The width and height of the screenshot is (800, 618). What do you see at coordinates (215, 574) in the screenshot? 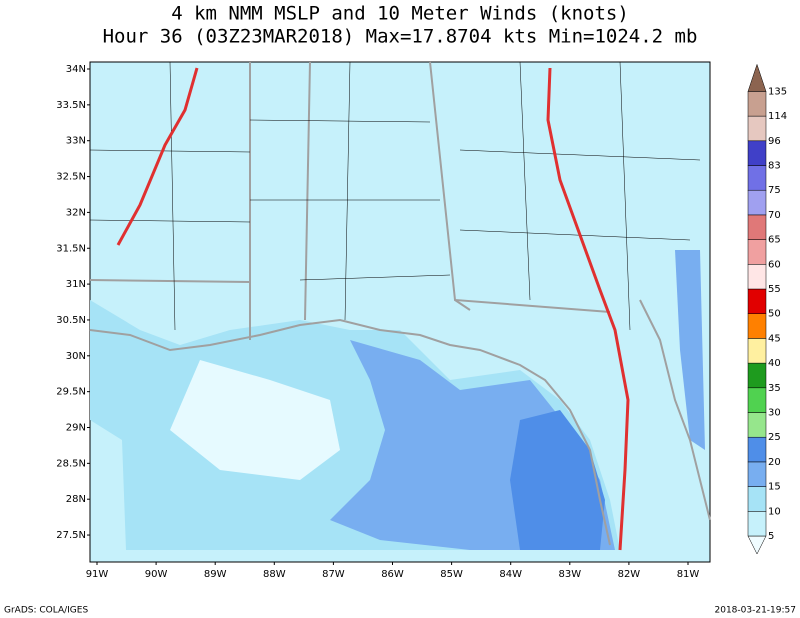
I see `lon-label: 89W` at bounding box center [215, 574].